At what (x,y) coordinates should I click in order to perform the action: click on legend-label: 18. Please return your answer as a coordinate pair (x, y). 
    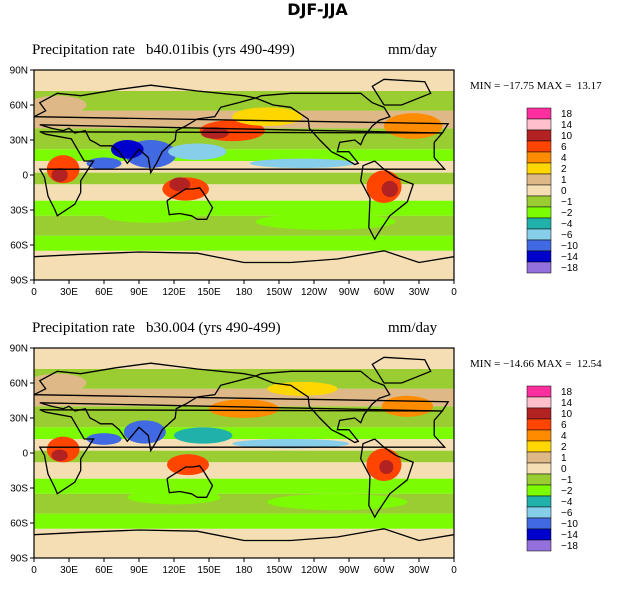
    Looking at the image, I should click on (567, 392).